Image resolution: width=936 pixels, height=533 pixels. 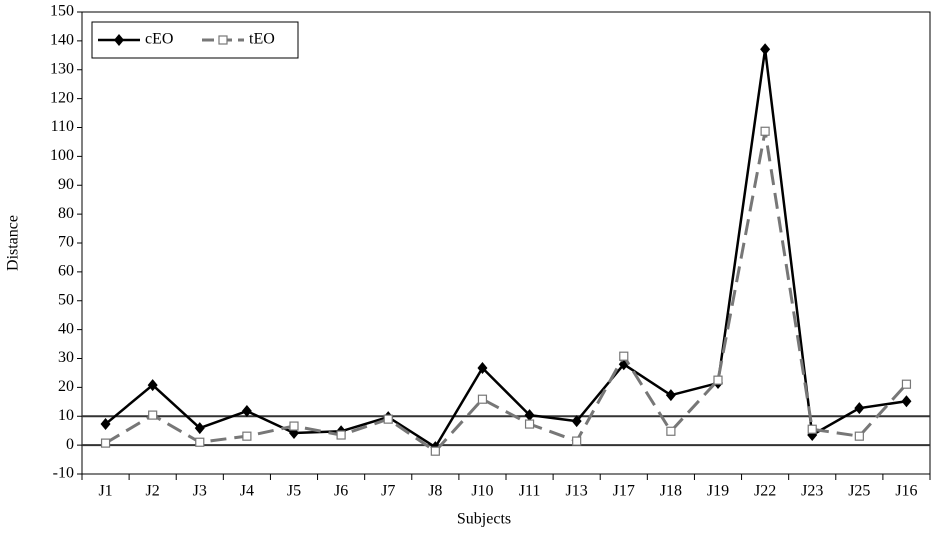 I want to click on y-tick-label: 130, so click(x=62, y=68).